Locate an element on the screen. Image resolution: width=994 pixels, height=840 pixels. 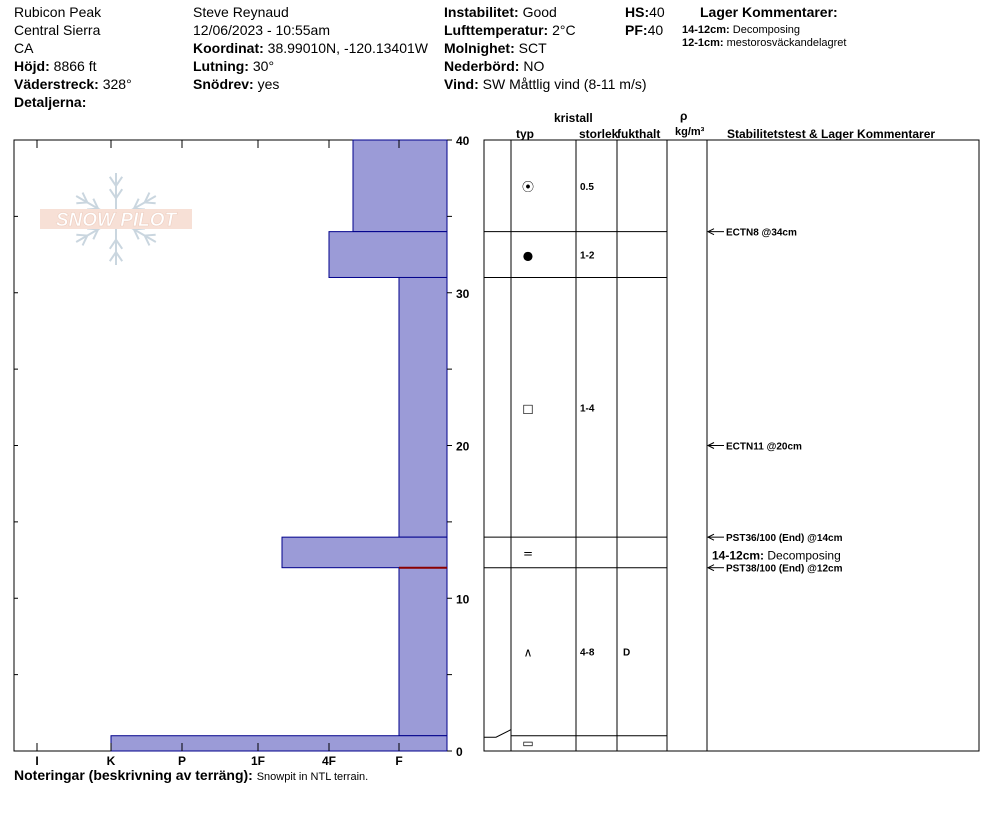
x-tick-label: P is located at coordinates (182, 761).